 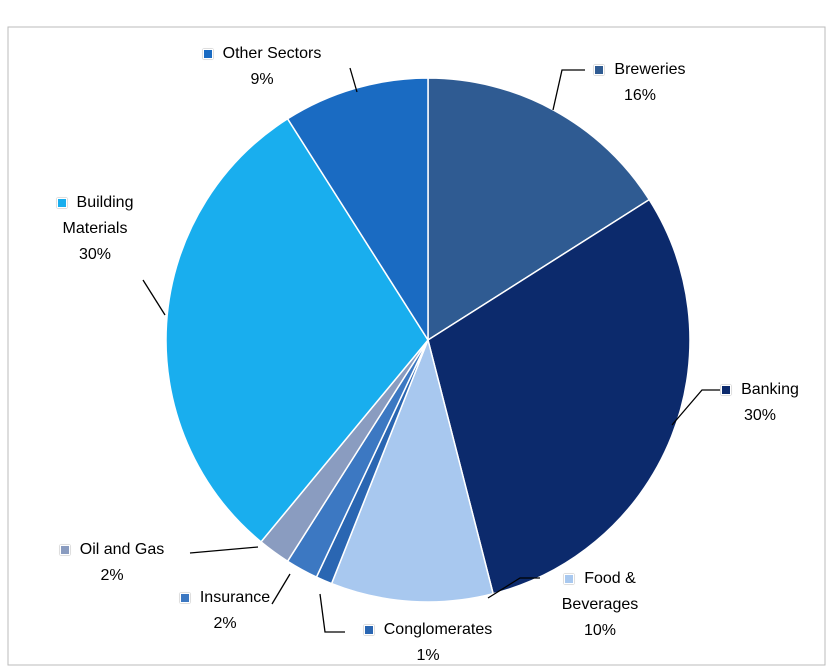 I want to click on value-label: 10%, so click(x=600, y=630).